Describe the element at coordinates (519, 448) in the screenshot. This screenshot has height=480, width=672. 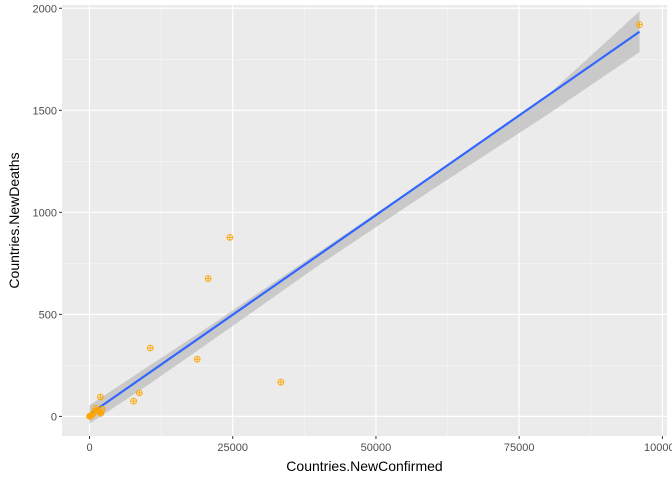
I see `x-tick-label: 75000` at that location.